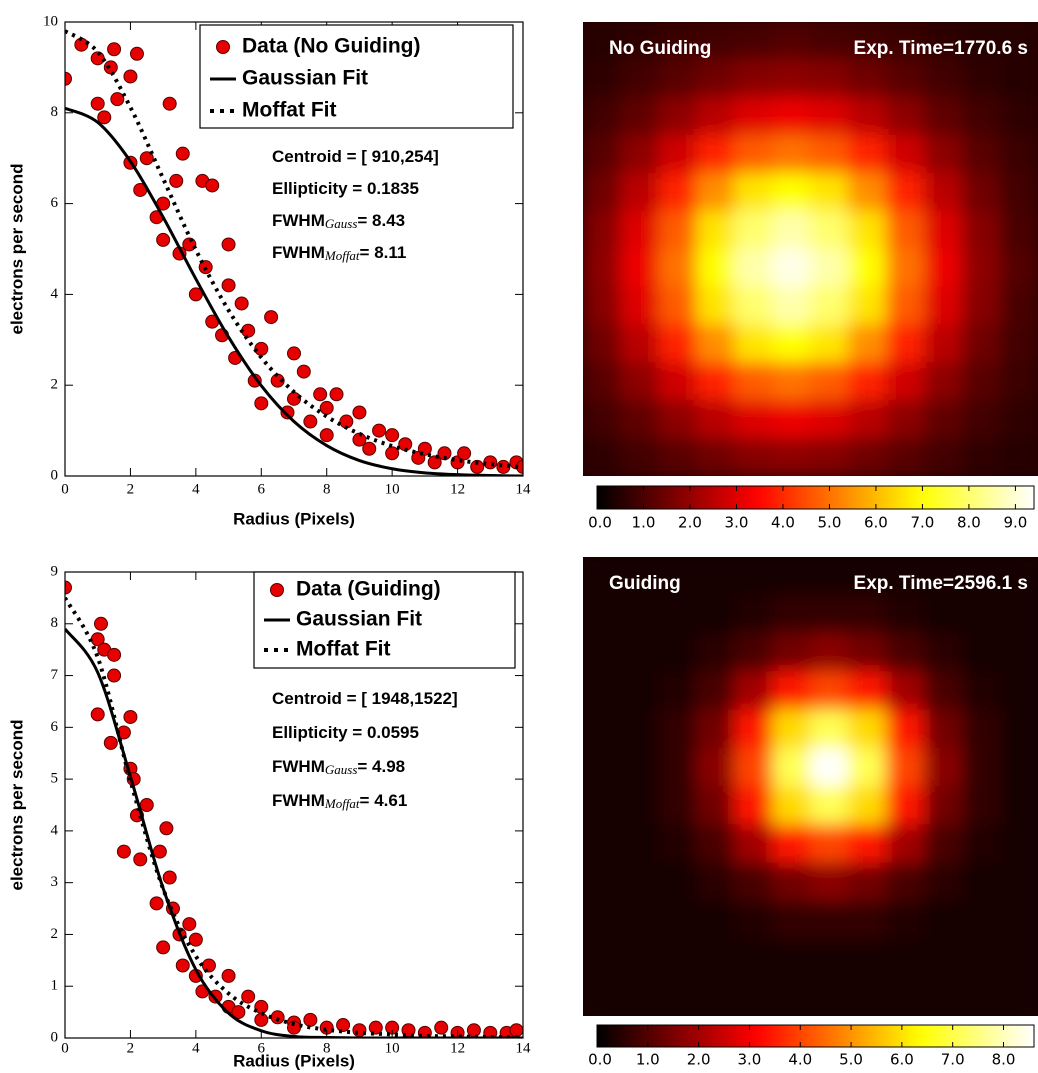 The height and width of the screenshot is (1073, 1038). I want to click on annotation: Ellipticity = 0.1835, so click(345, 188).